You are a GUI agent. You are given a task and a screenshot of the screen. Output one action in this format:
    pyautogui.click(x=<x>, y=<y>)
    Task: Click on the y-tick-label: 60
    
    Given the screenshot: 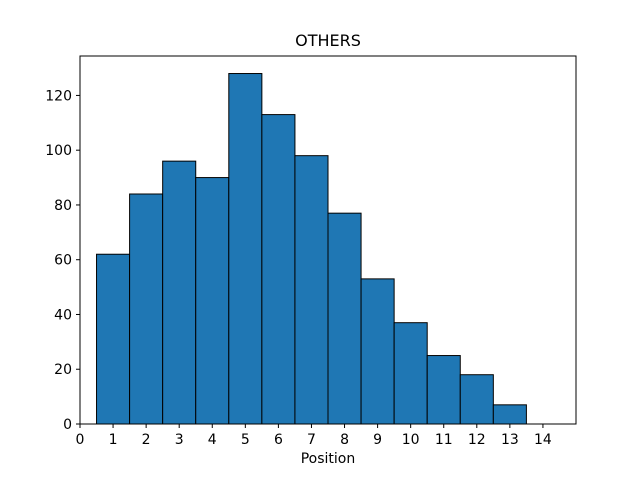 What is the action you would take?
    pyautogui.click(x=63, y=261)
    